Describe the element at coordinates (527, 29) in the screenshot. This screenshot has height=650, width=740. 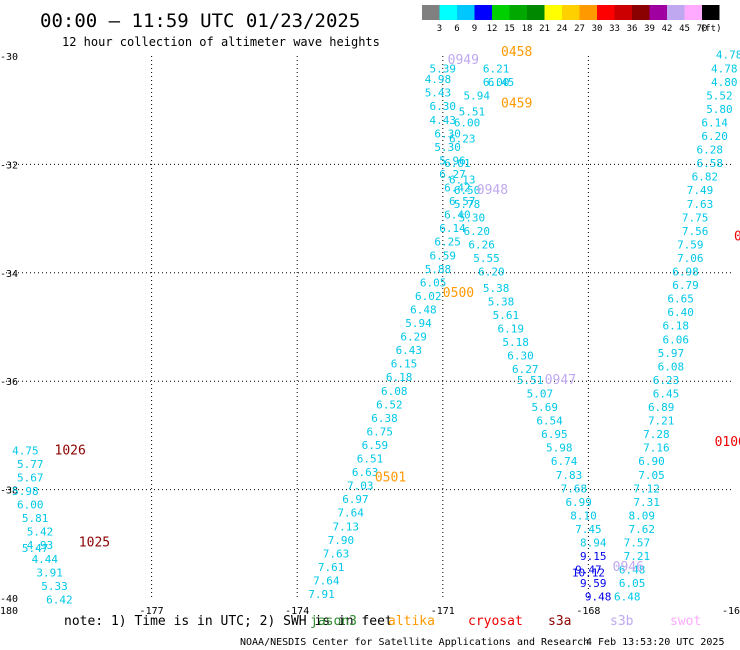
I see `colorbar-tick: 18` at that location.